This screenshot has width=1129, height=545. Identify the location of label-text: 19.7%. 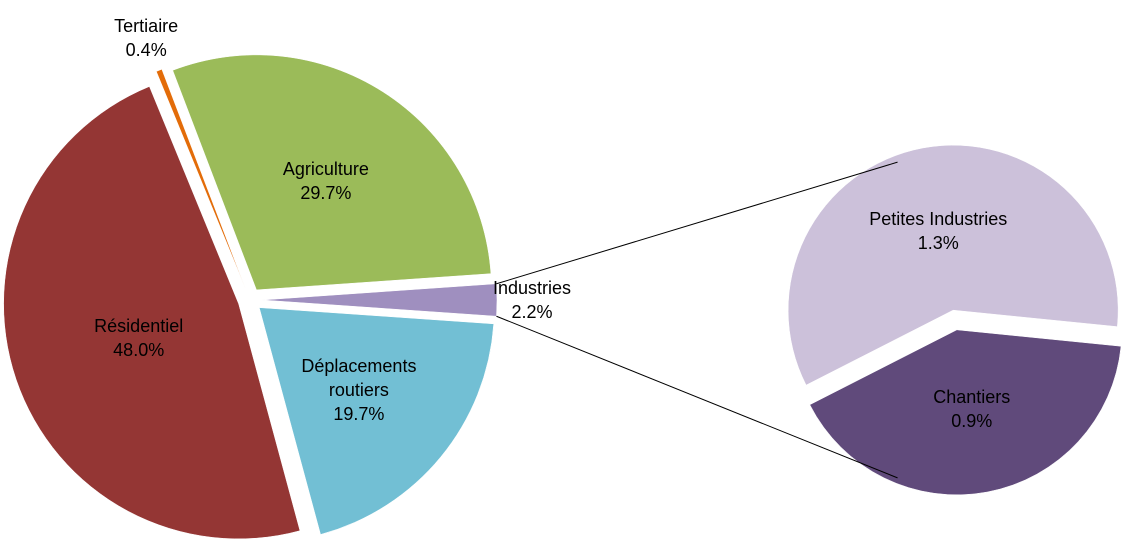
(359, 413).